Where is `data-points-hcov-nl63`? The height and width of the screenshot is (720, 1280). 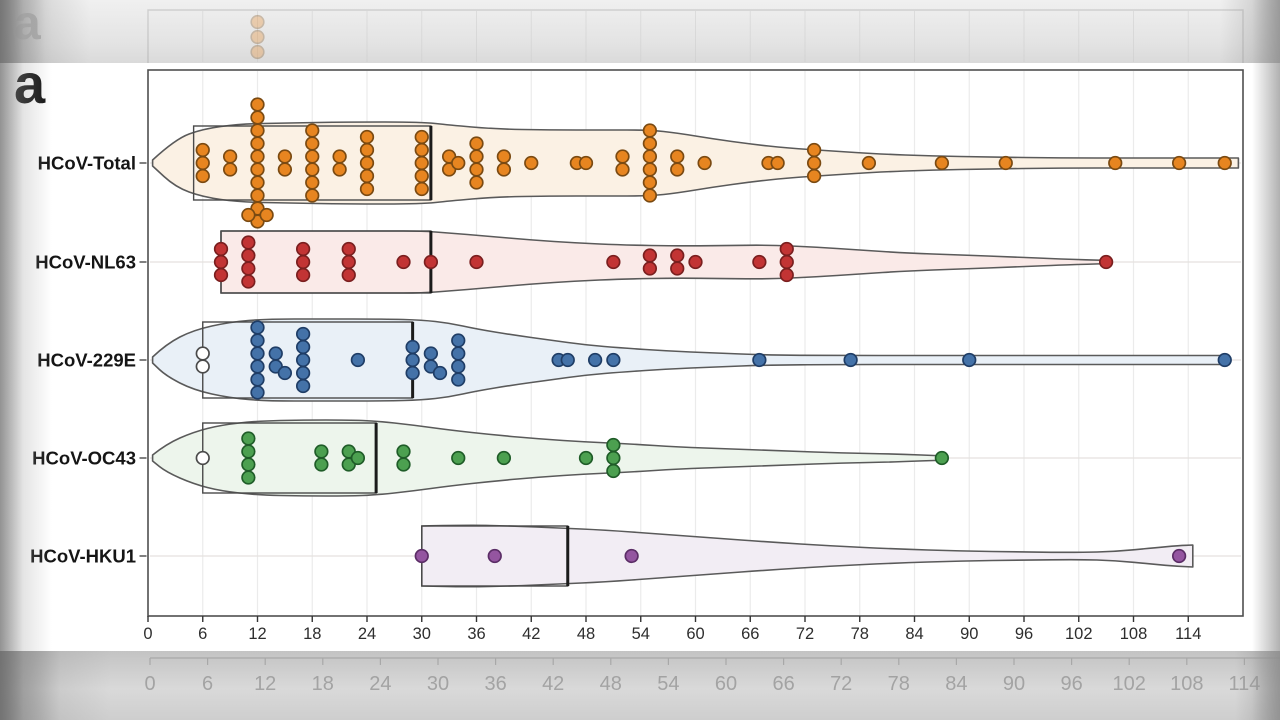 data-points-hcov-nl63 is located at coordinates (663, 262).